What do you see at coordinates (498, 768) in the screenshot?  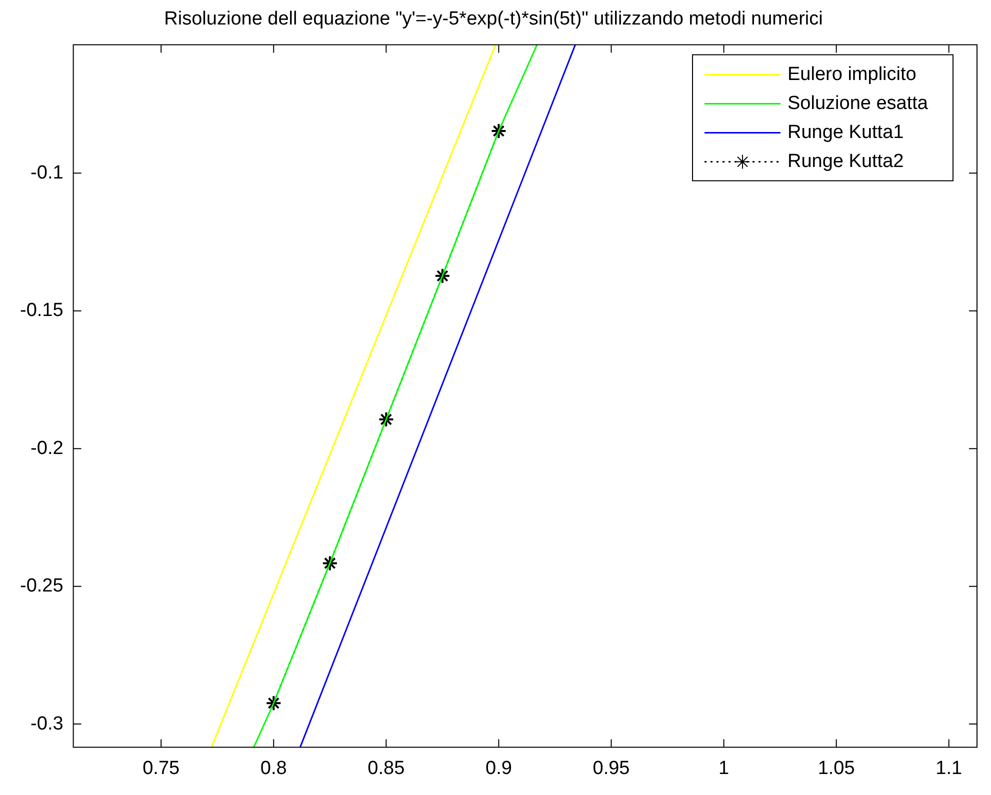 I see `x-tick-label: 0.9` at bounding box center [498, 768].